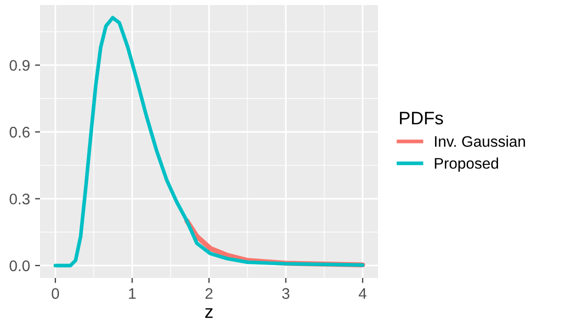 This screenshot has width=565, height=328. Describe the element at coordinates (480, 141) in the screenshot. I see `legend-label: Inv. Gaussian` at that location.